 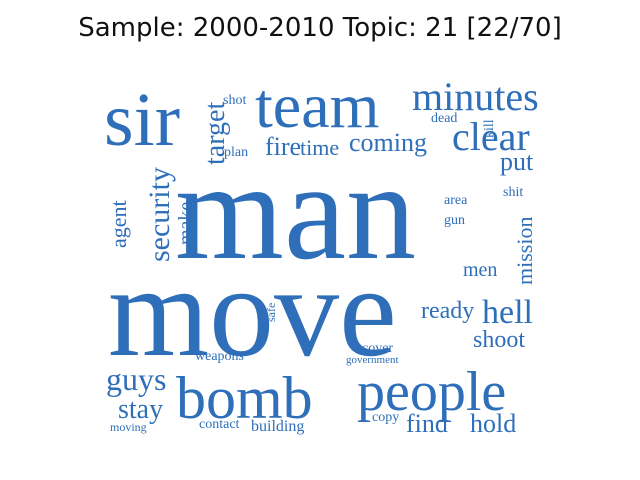 I want to click on word-moving: moving, so click(x=128, y=427).